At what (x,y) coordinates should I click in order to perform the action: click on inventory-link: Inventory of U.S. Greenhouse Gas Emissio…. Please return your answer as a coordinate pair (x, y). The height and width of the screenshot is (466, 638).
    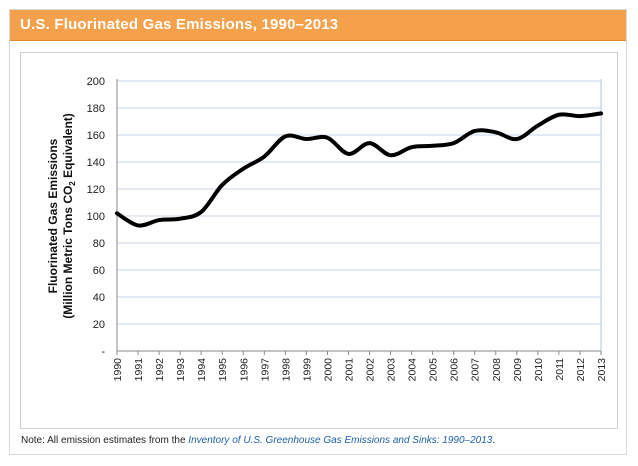
    Looking at the image, I should click on (340, 440).